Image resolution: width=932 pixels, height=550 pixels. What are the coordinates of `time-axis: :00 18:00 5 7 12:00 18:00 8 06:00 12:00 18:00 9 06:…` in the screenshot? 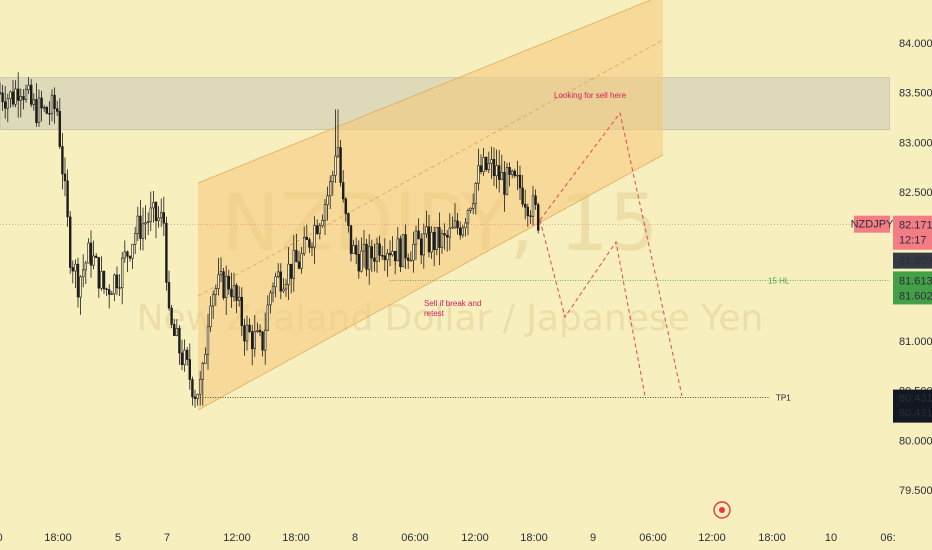 It's located at (448, 525).